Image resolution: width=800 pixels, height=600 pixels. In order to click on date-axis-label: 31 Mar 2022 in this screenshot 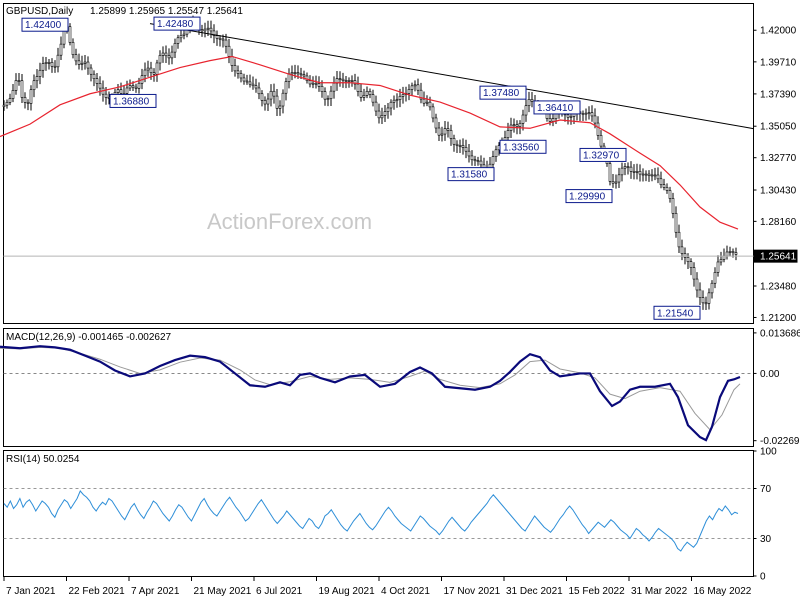, I will do `click(659, 591)`.